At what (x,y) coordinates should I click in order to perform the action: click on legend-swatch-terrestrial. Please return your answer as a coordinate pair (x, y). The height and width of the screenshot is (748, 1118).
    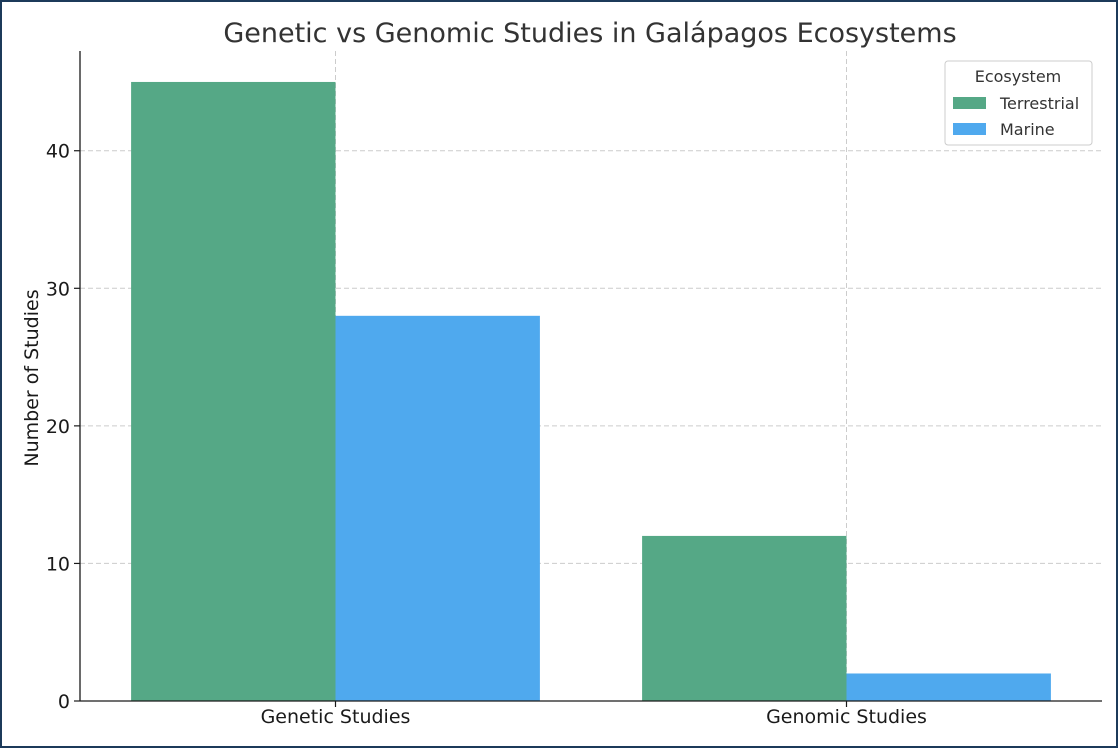
    Looking at the image, I should click on (969, 103).